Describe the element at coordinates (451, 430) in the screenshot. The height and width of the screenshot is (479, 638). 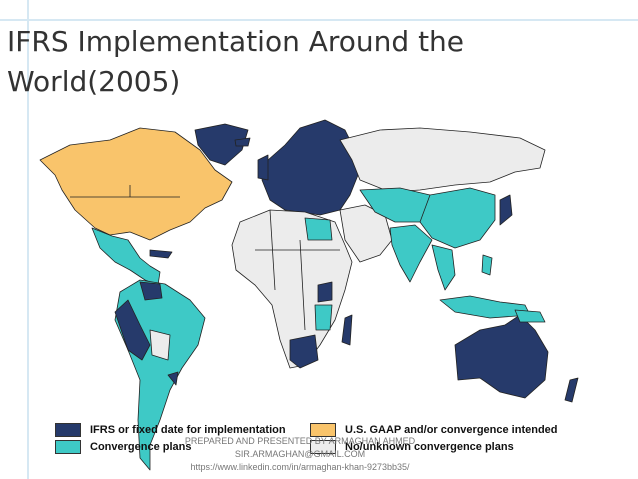
I see `legend-label: U.S. GAAP and/or convergence intended` at that location.